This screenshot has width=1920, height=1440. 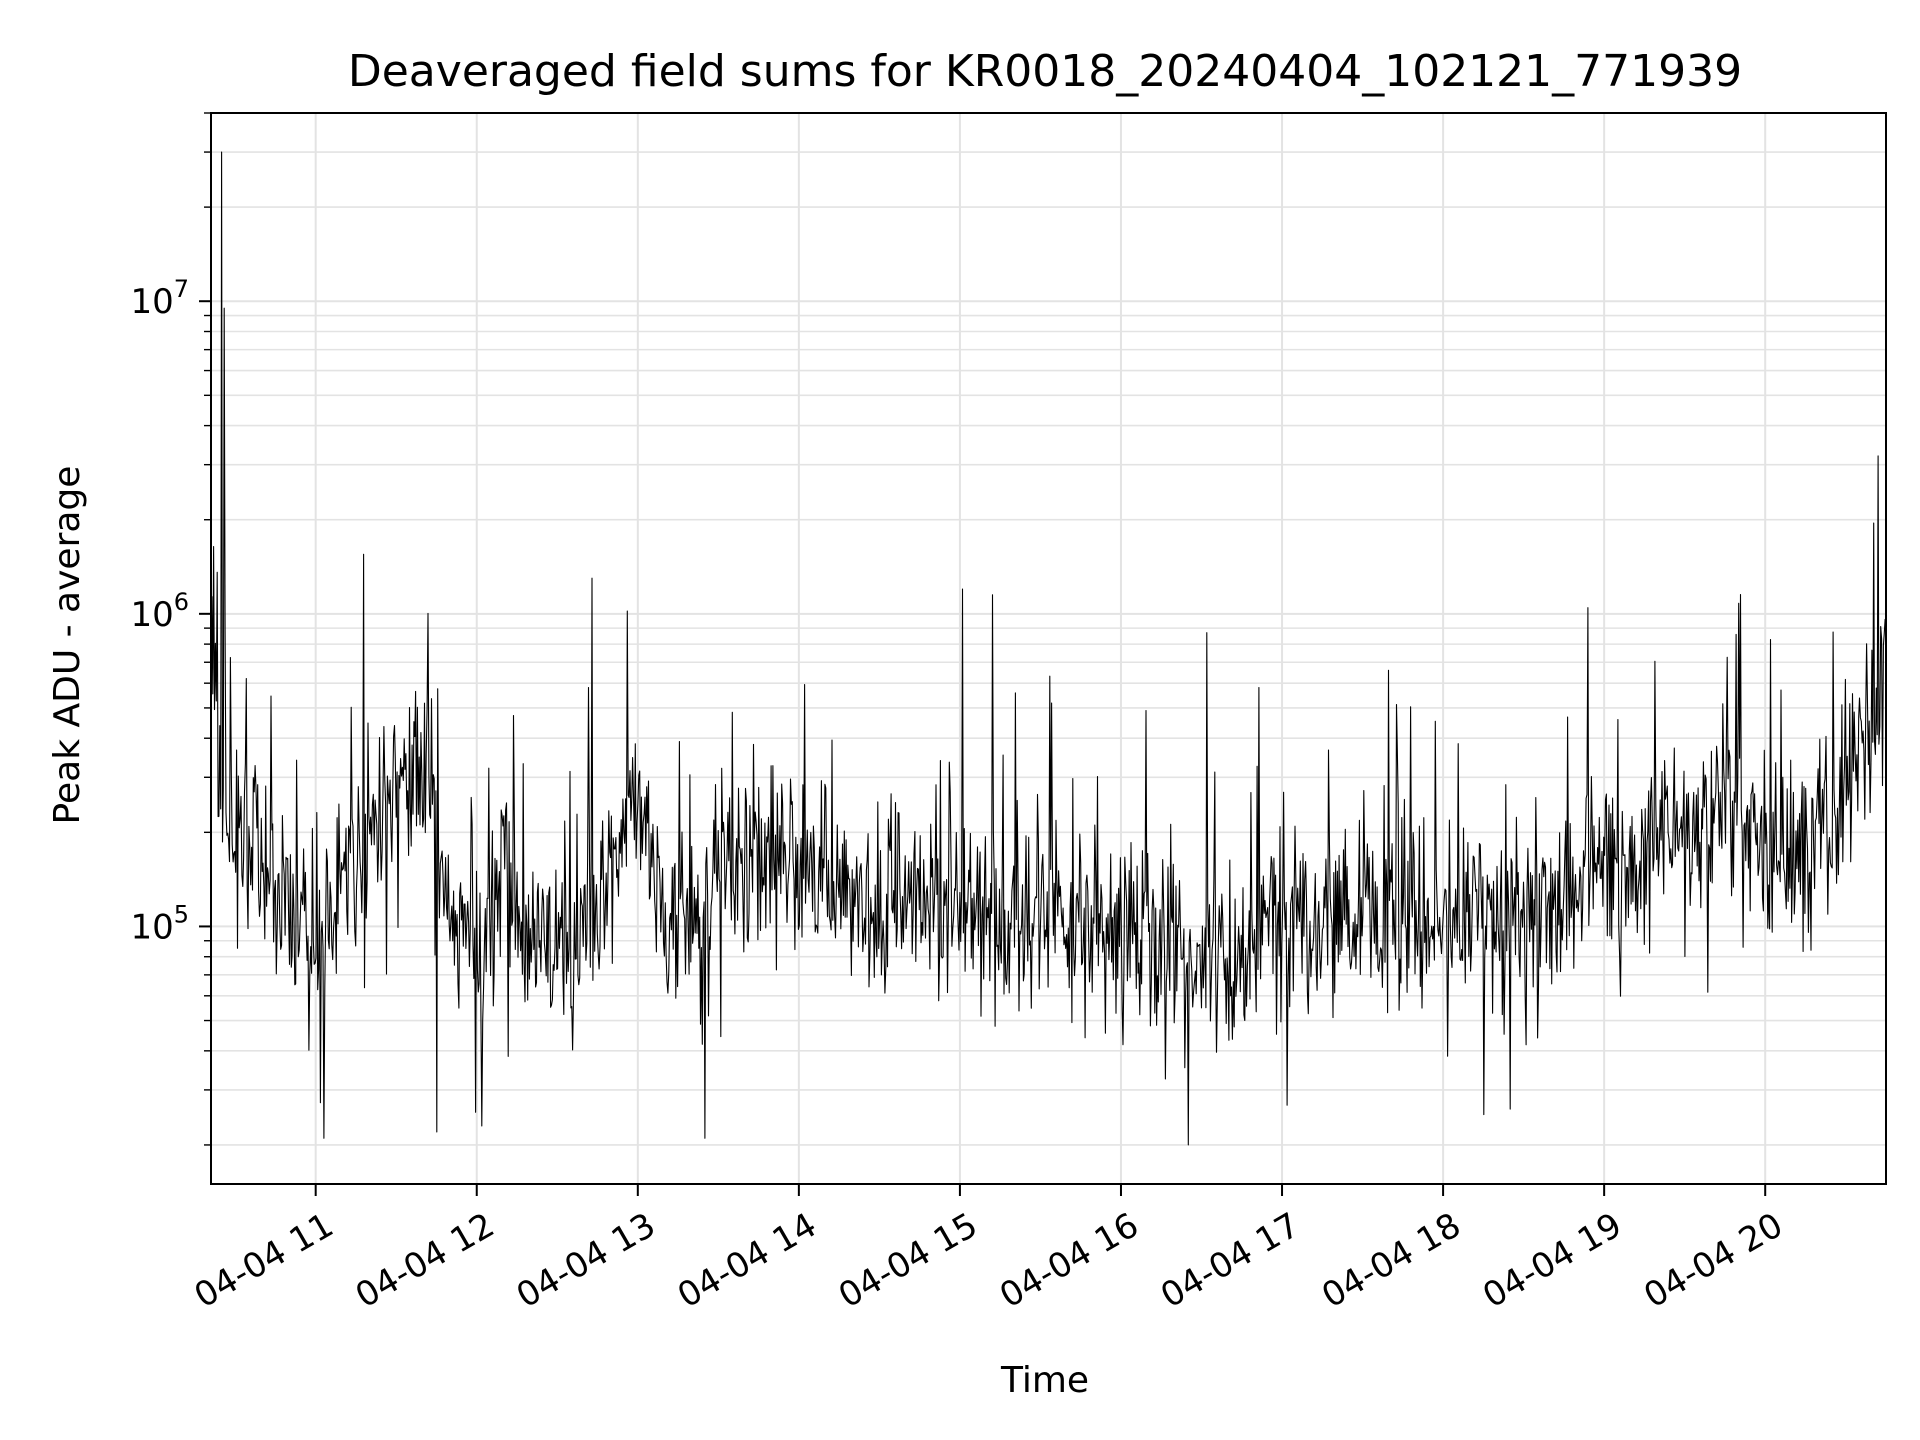 I want to click on y-tick-label: 10⁵, so click(x=159, y=923).